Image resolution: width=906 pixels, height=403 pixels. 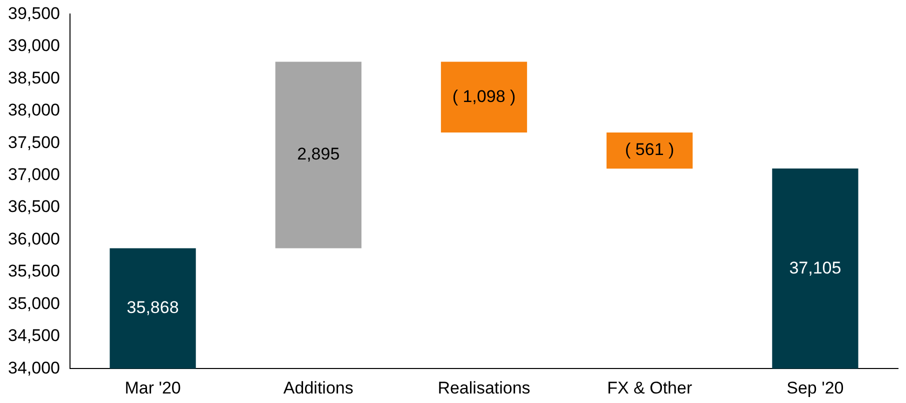 I want to click on data-label: 2,895, so click(x=318, y=154).